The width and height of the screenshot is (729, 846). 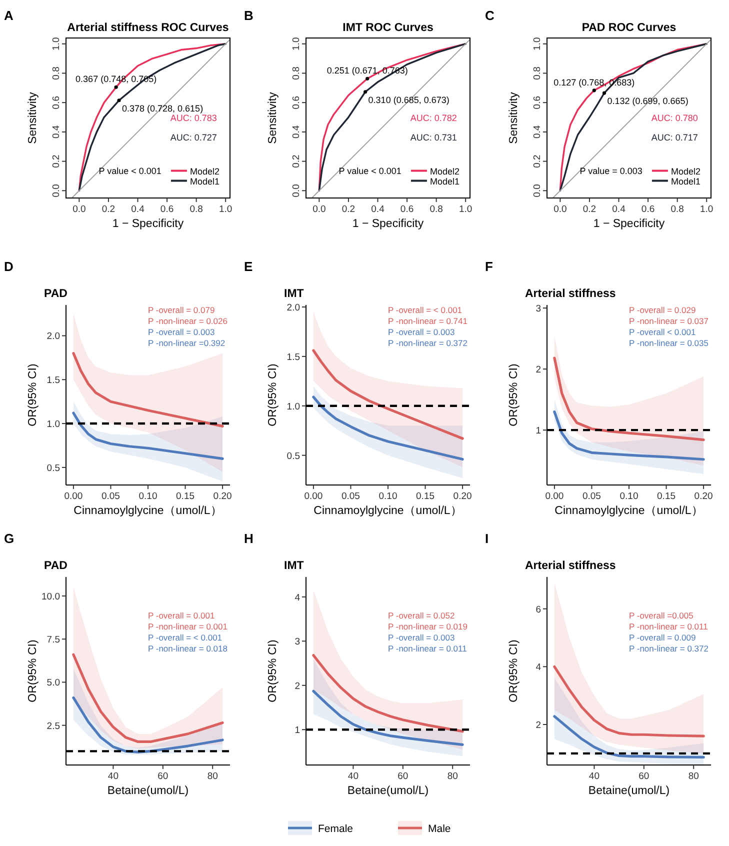 What do you see at coordinates (188, 321) in the screenshot?
I see `annotation: P -non-linear = 0.026` at bounding box center [188, 321].